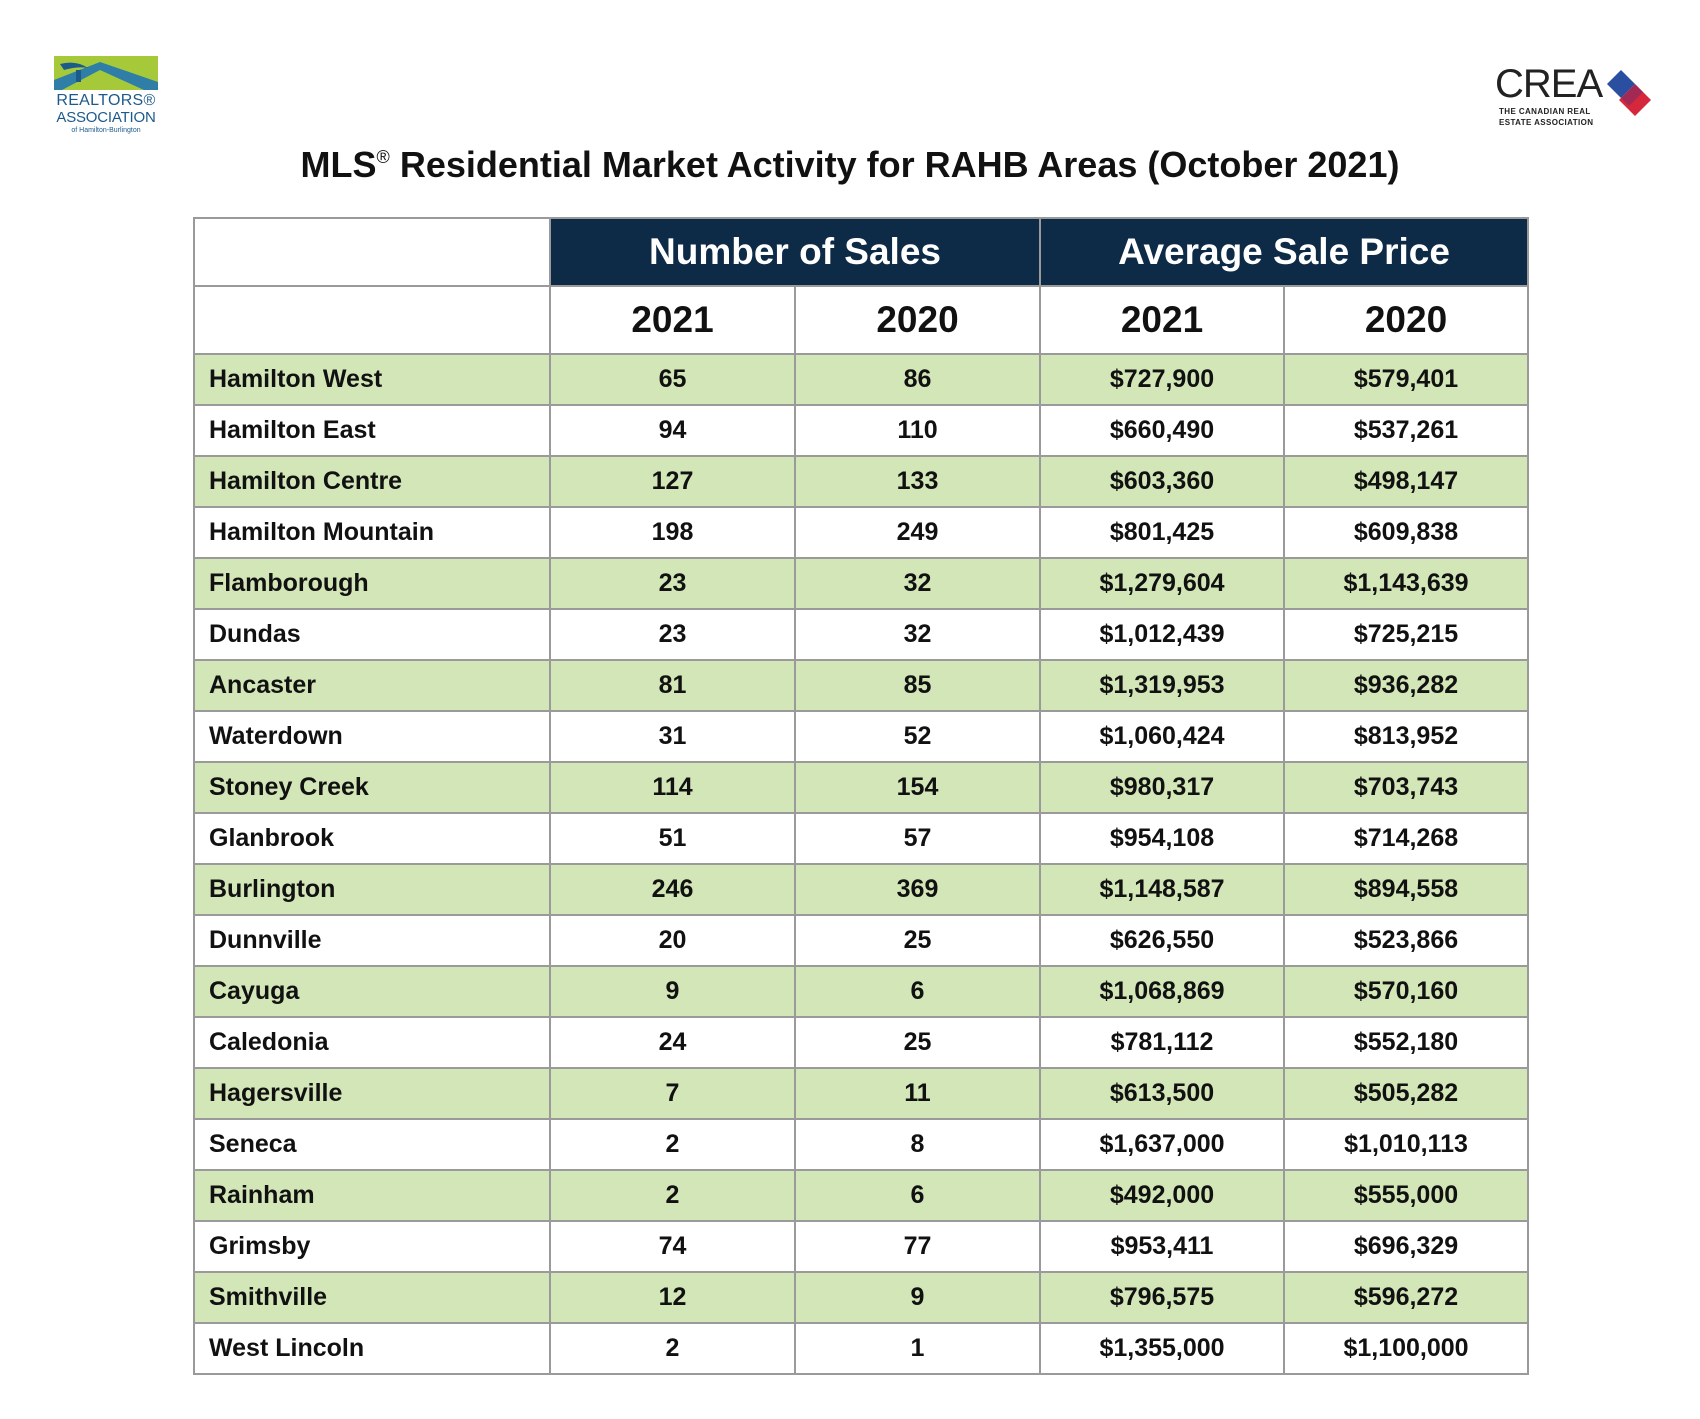 Image resolution: width=1700 pixels, height=1419 pixels. I want to click on sales-2020-cell: 8, so click(917, 1144).